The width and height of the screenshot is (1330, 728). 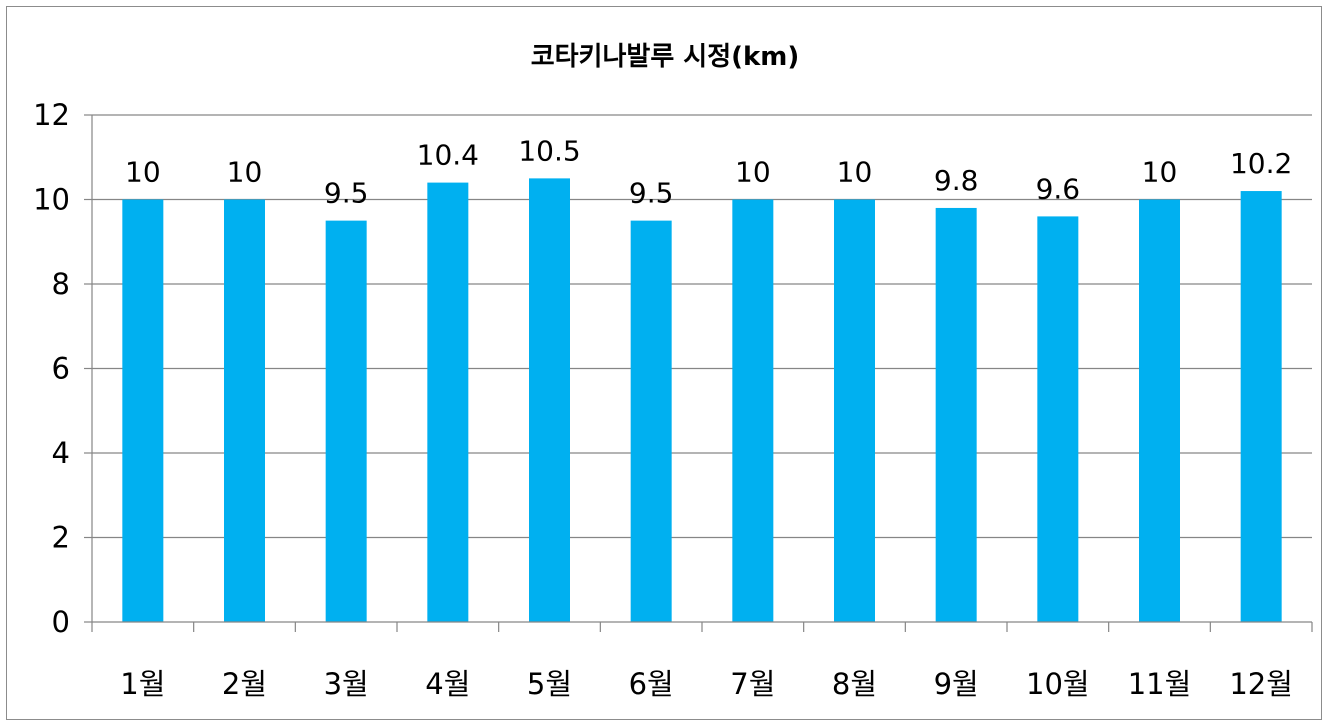 I want to click on y-tick-label: 0, so click(x=61, y=622).